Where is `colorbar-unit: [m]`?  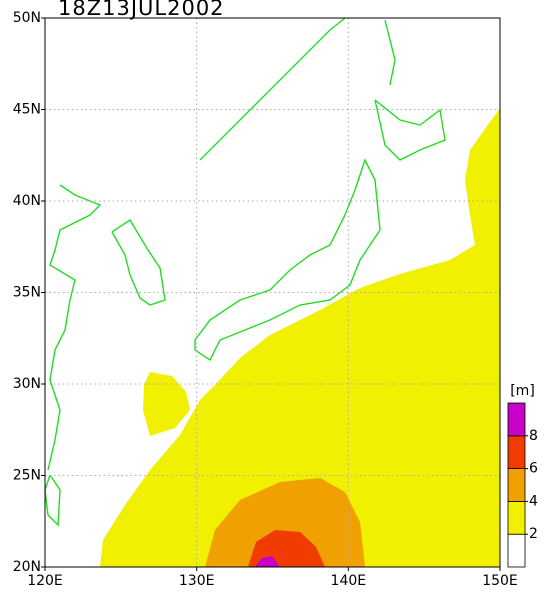 colorbar-unit: [m] is located at coordinates (522, 391).